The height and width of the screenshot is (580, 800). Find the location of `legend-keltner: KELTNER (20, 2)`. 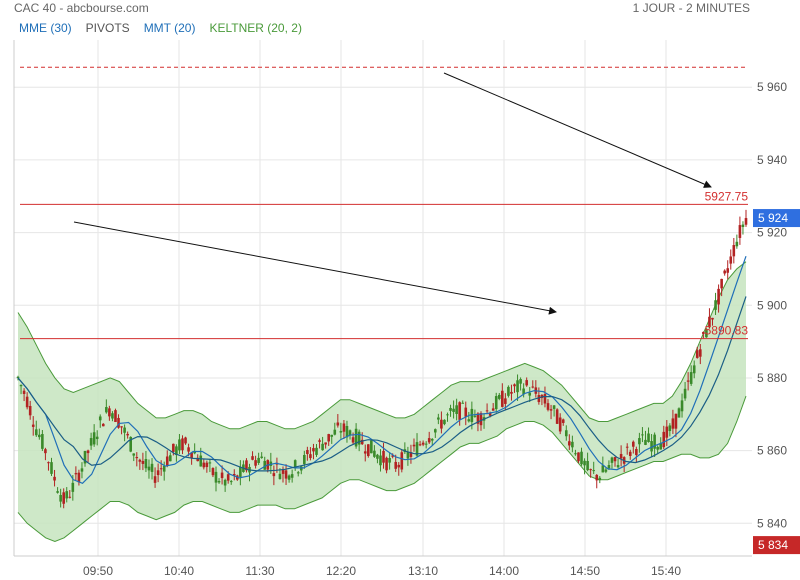

legend-keltner: KELTNER (20, 2) is located at coordinates (255, 28).